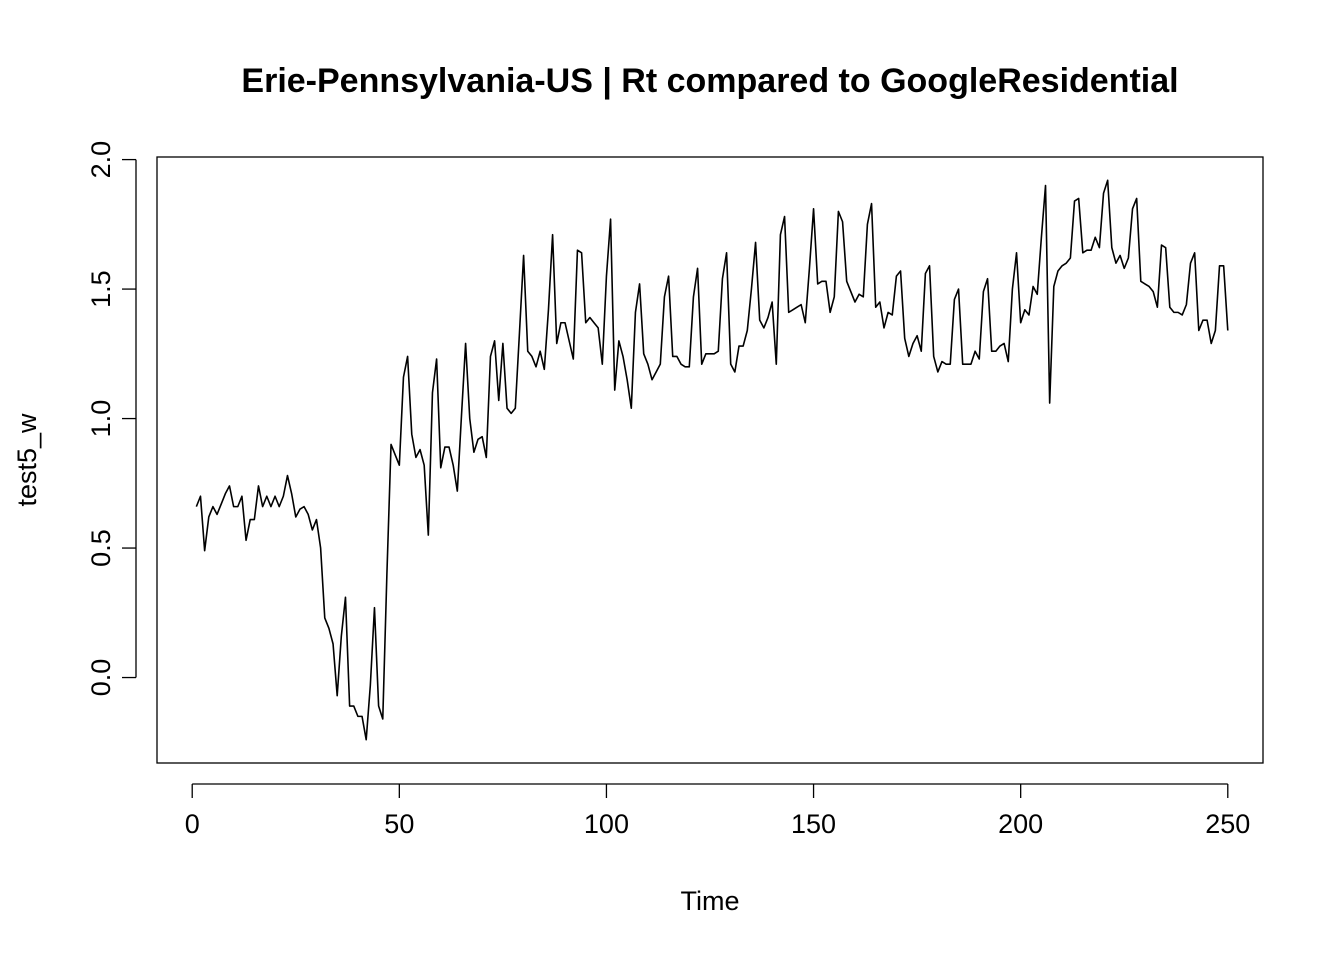 Image resolution: width=1344 pixels, height=960 pixels. I want to click on y-tick-label: 1.5, so click(101, 289).